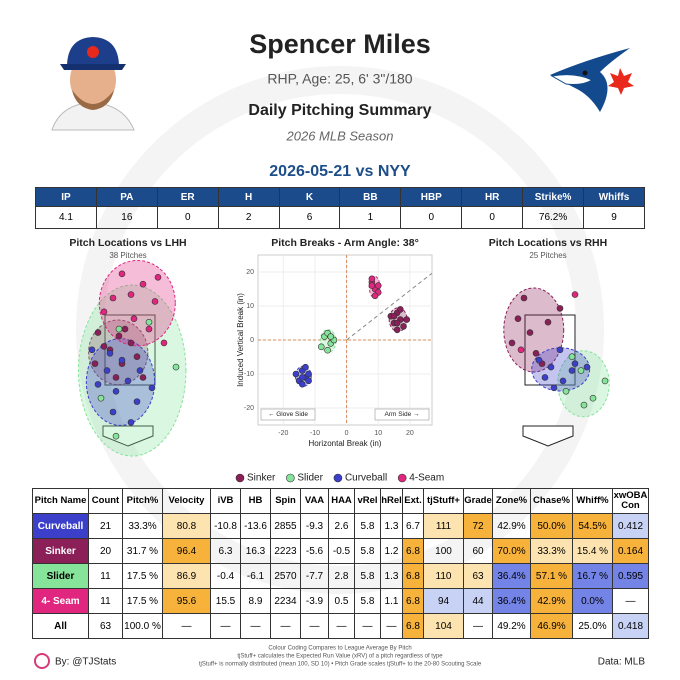 The width and height of the screenshot is (680, 680). Describe the element at coordinates (410, 433) in the screenshot. I see `x-tick-label: 20` at that location.